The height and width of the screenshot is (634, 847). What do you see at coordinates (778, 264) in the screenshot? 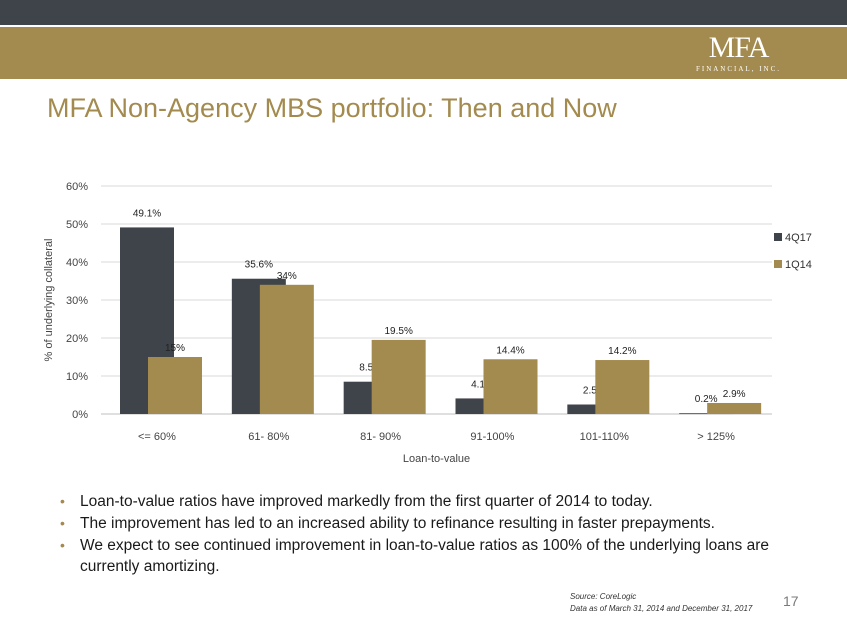
I see `legend-swatch-1q14` at bounding box center [778, 264].